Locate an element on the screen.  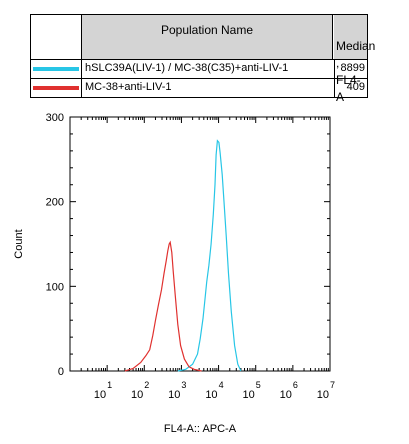
median-cell: 8899 is located at coordinates (350, 69).